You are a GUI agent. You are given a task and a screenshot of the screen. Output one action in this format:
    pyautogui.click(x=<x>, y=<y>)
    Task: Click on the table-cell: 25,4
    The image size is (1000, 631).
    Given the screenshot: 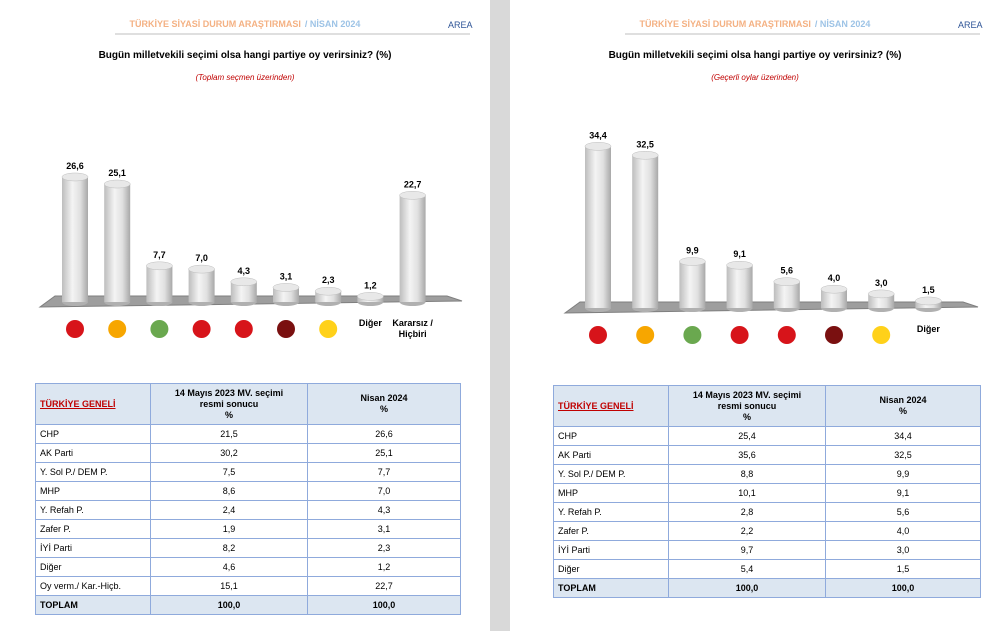 What is the action you would take?
    pyautogui.click(x=747, y=436)
    